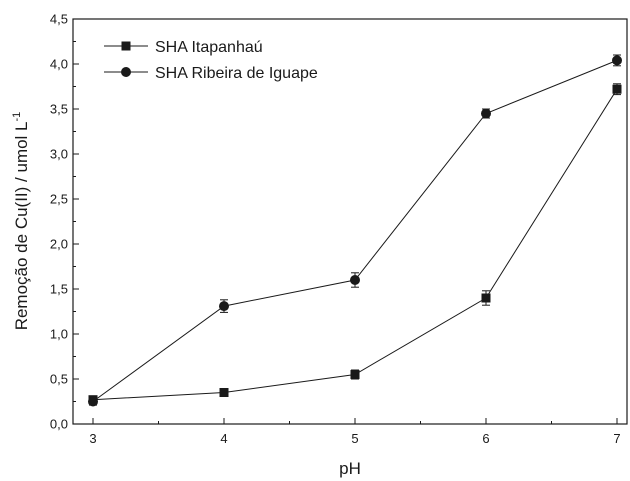  I want to click on x-tick-label: 3, so click(92, 438).